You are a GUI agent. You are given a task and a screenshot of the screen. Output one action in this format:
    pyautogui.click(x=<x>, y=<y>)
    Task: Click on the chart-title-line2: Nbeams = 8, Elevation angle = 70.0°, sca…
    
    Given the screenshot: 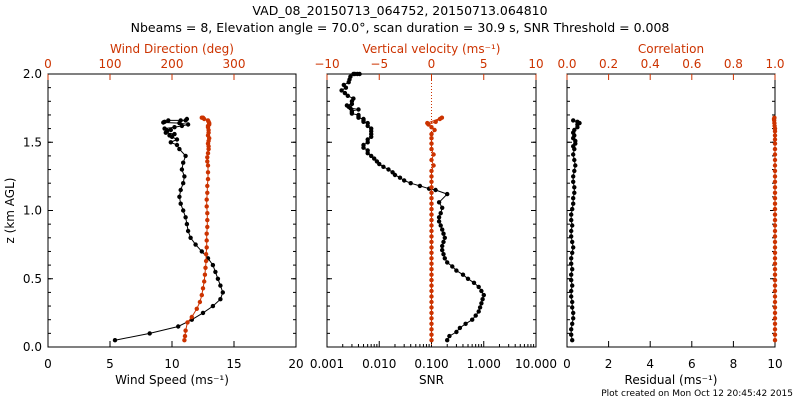 What is the action you would take?
    pyautogui.click(x=400, y=27)
    